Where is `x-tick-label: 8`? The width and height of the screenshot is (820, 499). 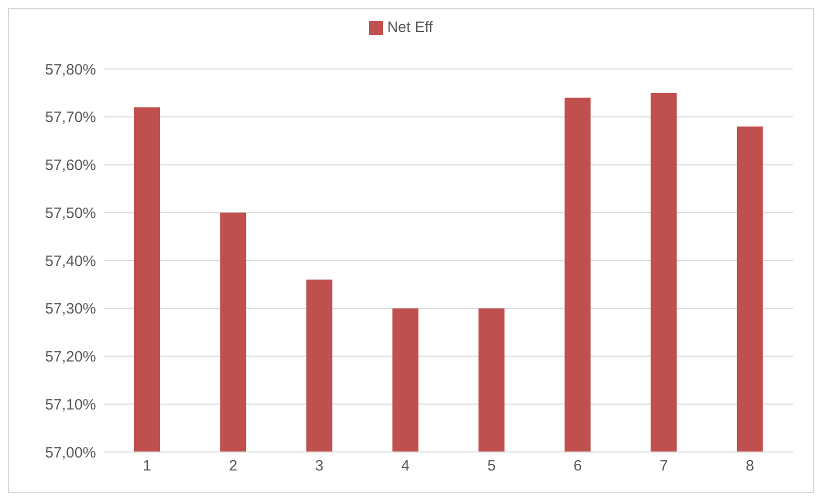
x-tick-label: 8 is located at coordinates (750, 466).